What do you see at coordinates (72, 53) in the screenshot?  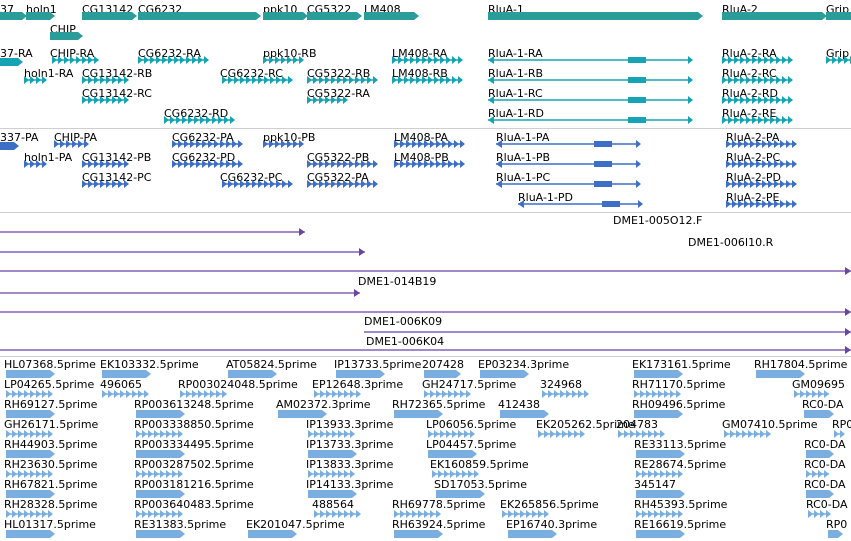 I see `feature-label: CHIP-RA` at bounding box center [72, 53].